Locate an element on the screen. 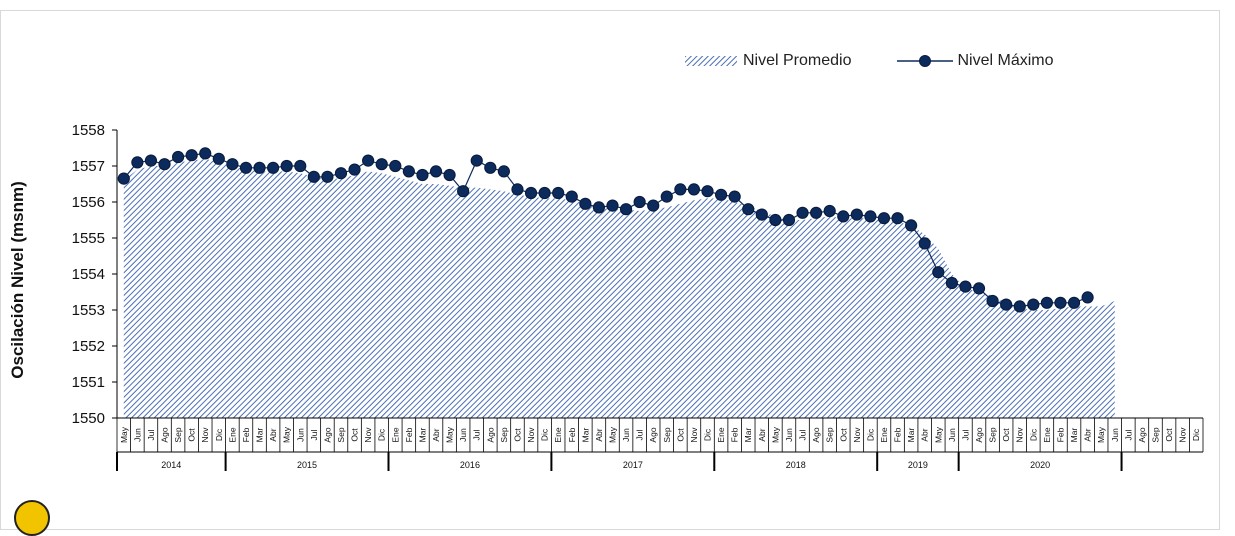 Image resolution: width=1235 pixels, height=536 pixels. y-tick-label: 1556 is located at coordinates (88, 202).